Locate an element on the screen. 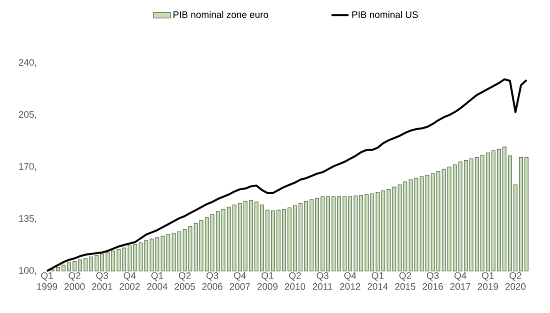 This screenshot has height=313, width=550. x-tick-label: Q1 2009 is located at coordinates (267, 281).